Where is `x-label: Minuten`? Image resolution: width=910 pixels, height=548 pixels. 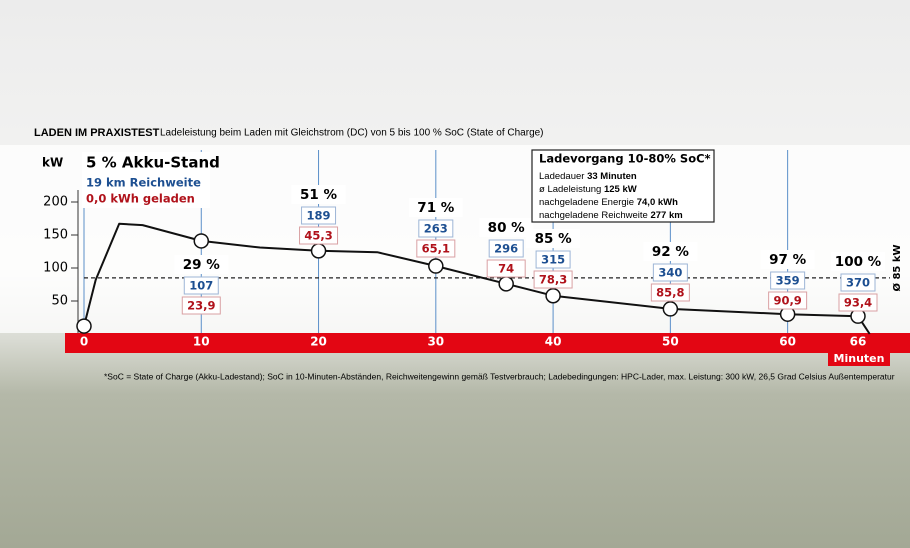
x-label: Minuten is located at coordinates (859, 358).